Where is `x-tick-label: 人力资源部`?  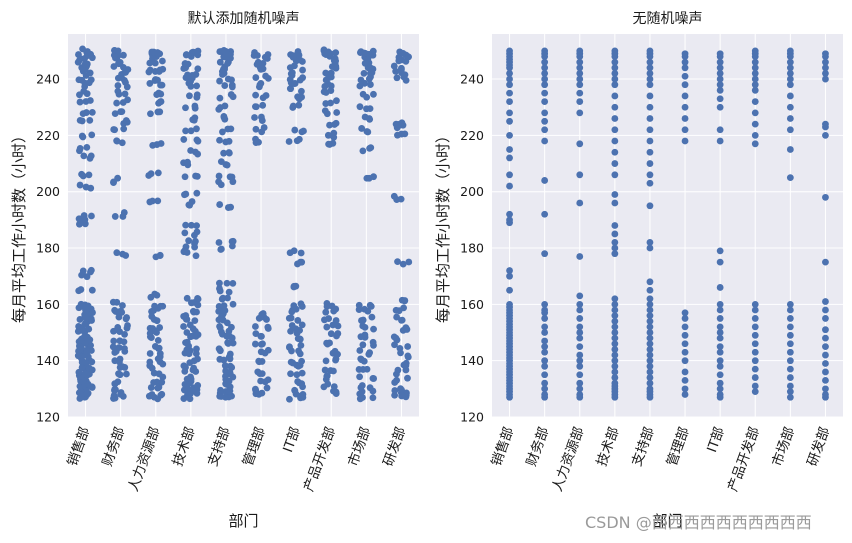 x-tick-label: 人力资源部 is located at coordinates (144, 459).